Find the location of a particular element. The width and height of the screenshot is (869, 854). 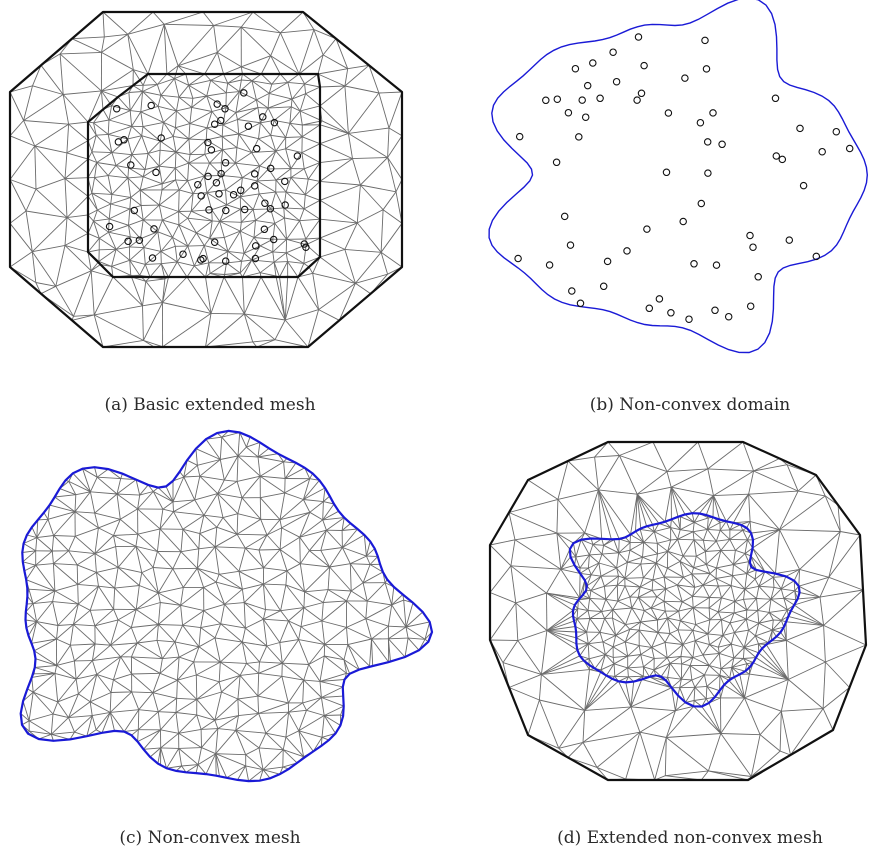

caption-c: (c) Non-convex mesh is located at coordinates (210, 838).